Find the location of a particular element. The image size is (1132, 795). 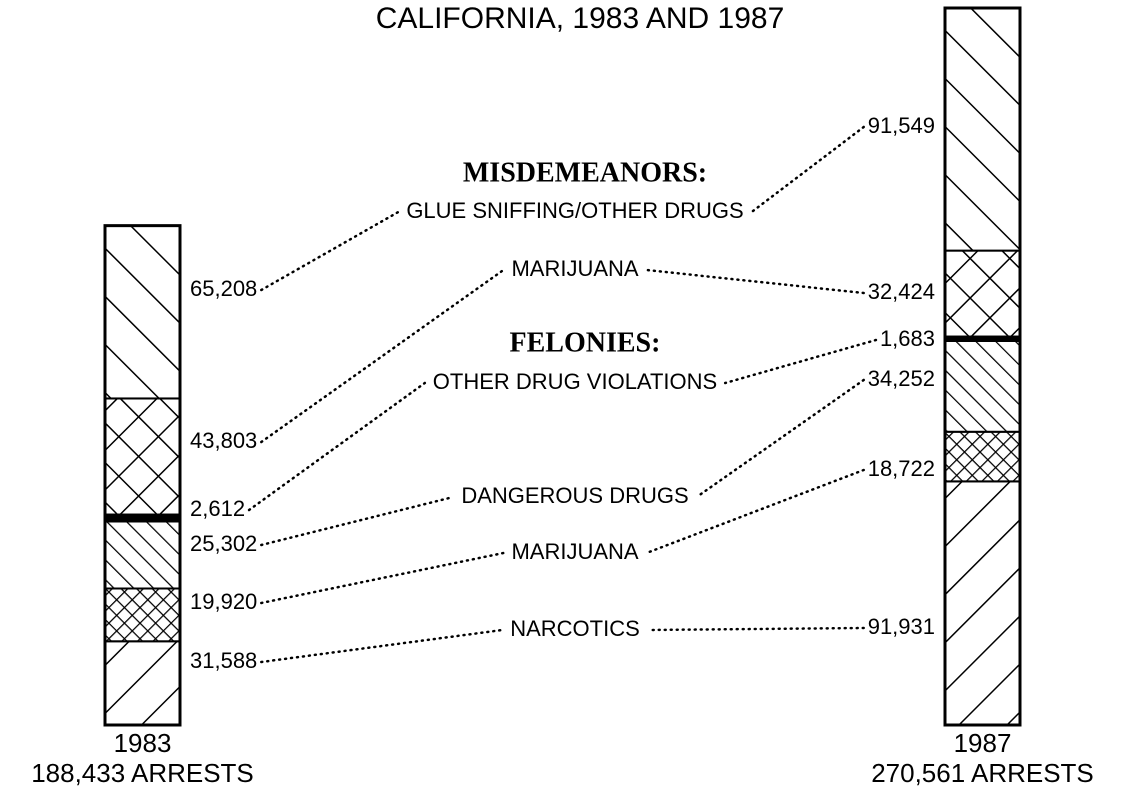

value-label: 43,803 is located at coordinates (223, 440).